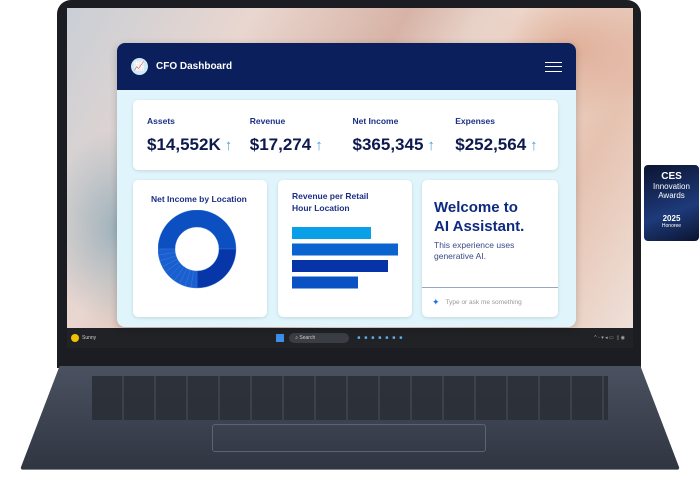 Image resolution: width=700 pixels, height=483 pixels. I want to click on weather-icon, so click(75, 338).